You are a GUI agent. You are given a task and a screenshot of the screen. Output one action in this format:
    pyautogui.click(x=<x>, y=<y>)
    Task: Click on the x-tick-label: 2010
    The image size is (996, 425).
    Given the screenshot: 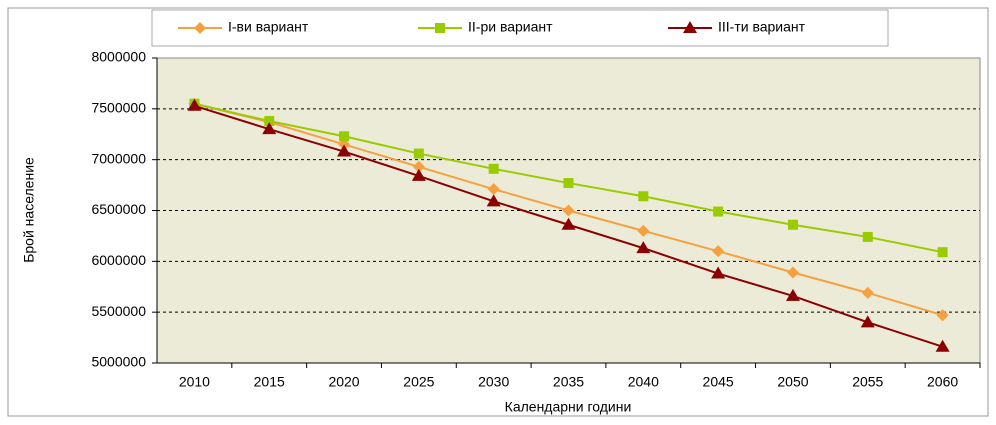 What is the action you would take?
    pyautogui.click(x=194, y=382)
    